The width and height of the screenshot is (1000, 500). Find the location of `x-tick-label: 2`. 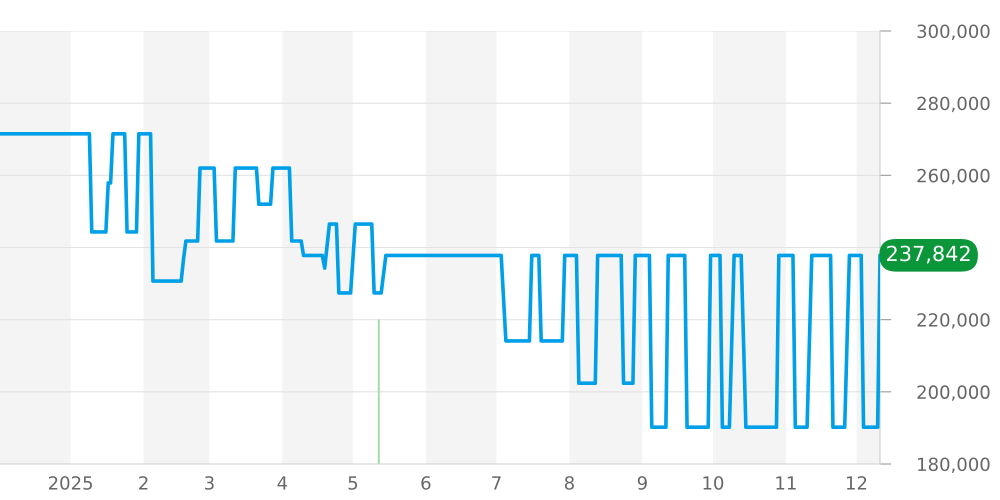

x-tick-label: 2 is located at coordinates (143, 483).